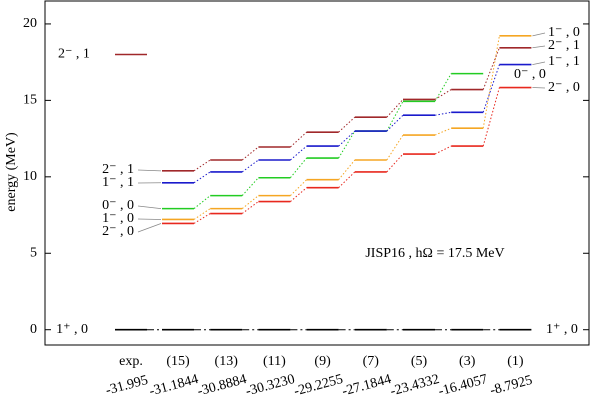  Describe the element at coordinates (419, 361) in the screenshot. I see `column-label: (5)` at that location.